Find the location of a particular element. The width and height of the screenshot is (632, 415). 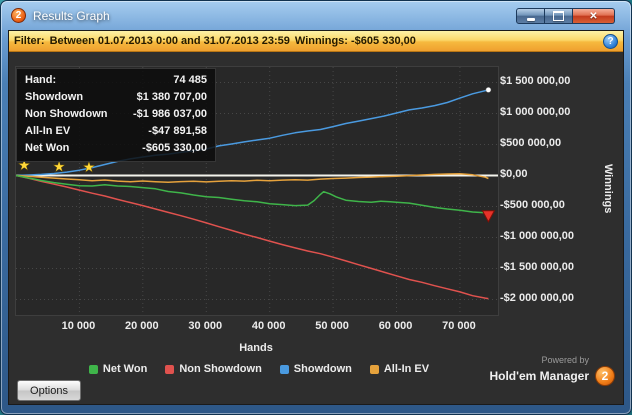

tooltip-label: Net Won is located at coordinates (47, 148).